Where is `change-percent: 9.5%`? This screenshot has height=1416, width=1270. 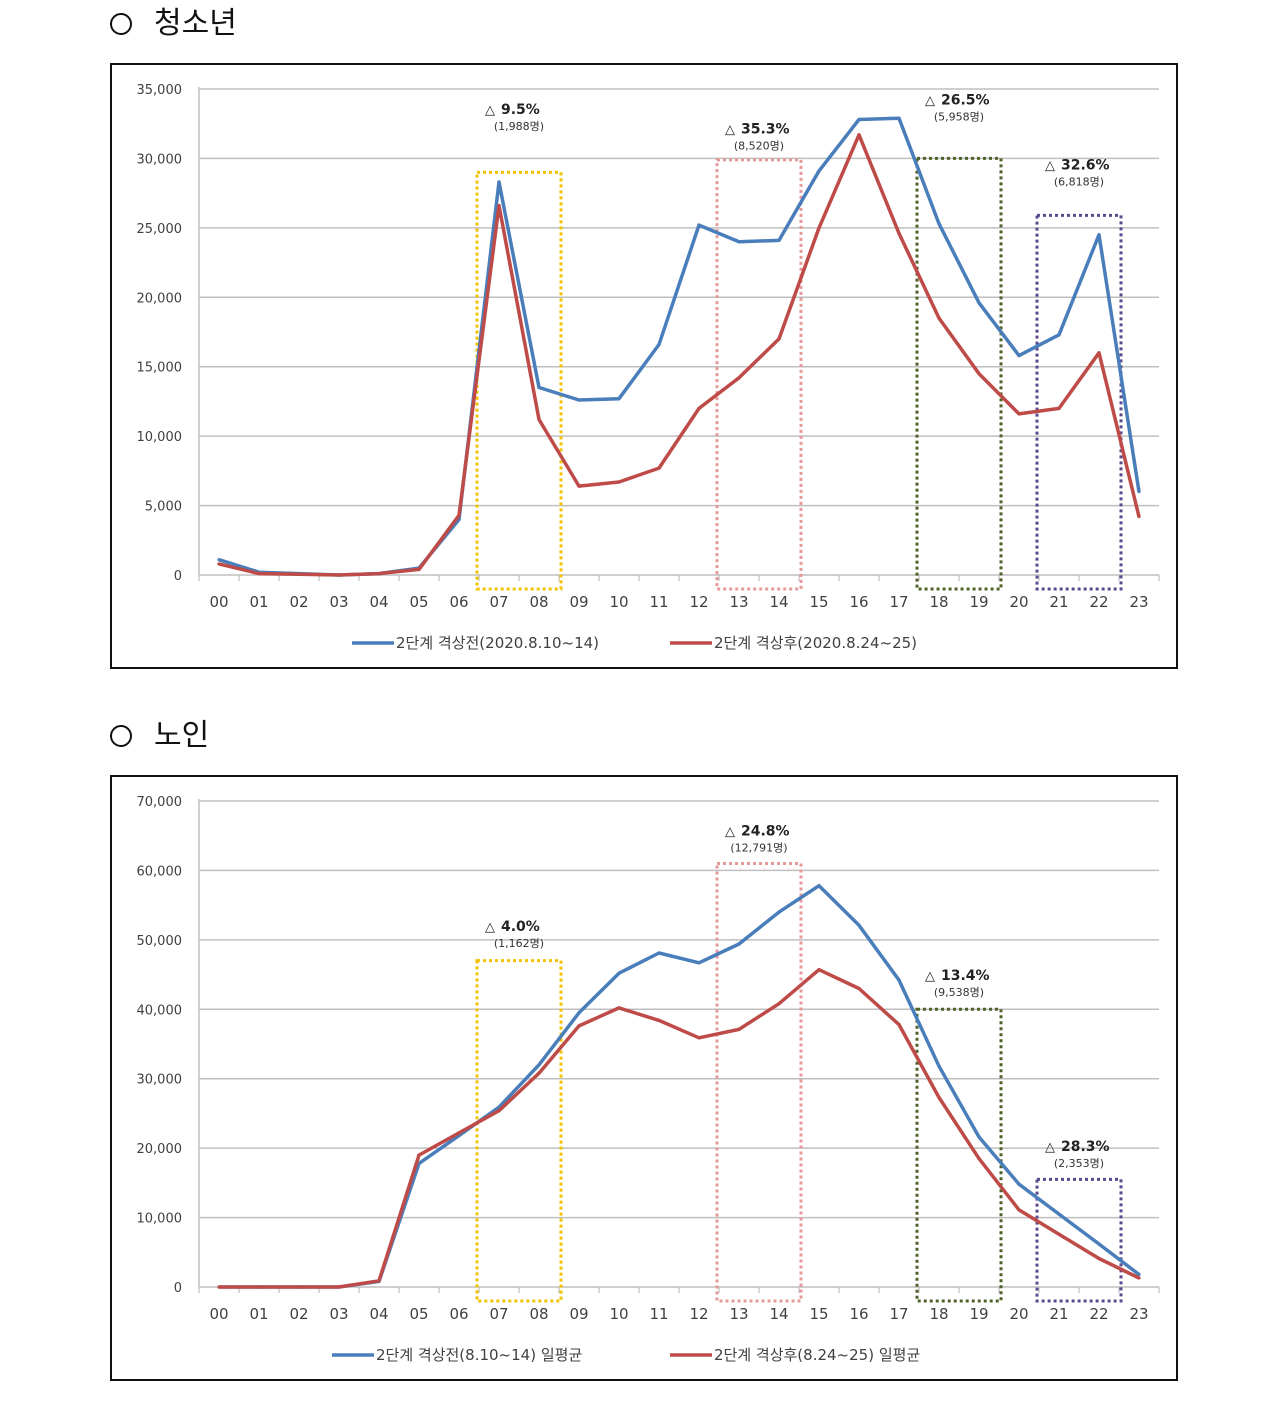
change-percent: 9.5% is located at coordinates (520, 110).